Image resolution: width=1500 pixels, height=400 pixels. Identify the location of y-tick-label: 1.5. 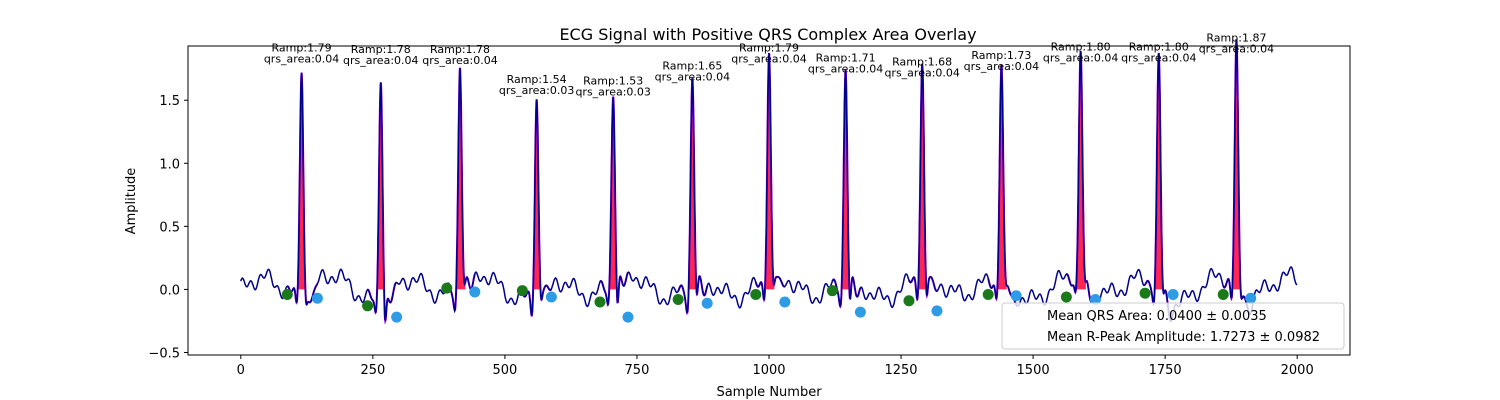
(169, 101).